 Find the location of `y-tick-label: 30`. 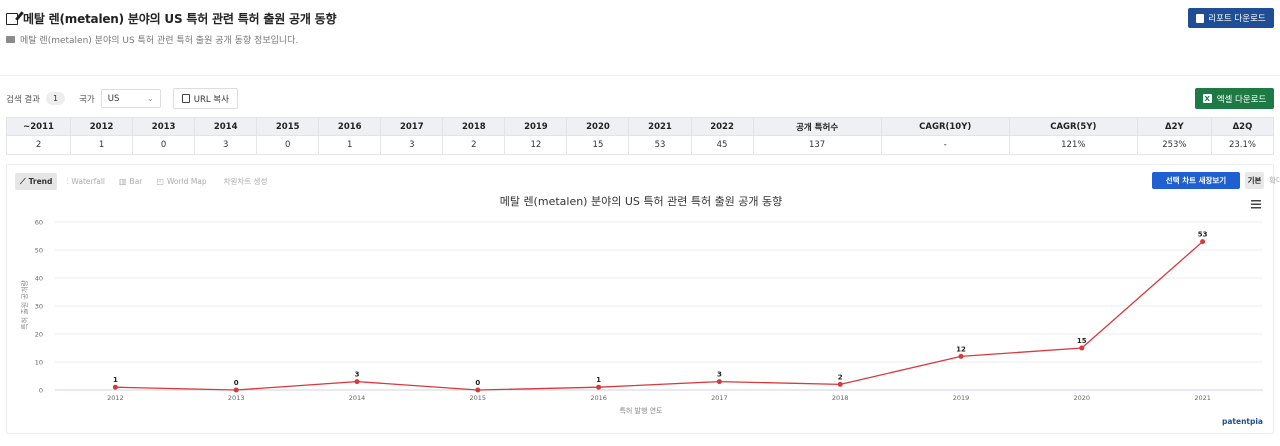

y-tick-label: 30 is located at coordinates (39, 307).